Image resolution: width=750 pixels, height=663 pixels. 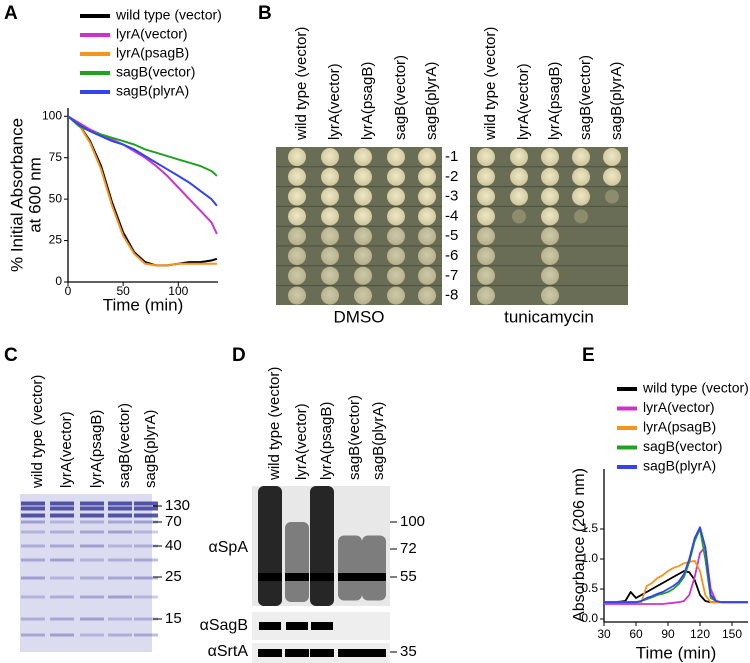 What do you see at coordinates (123, 291) in the screenshot?
I see `x-tick-label: 50` at bounding box center [123, 291].